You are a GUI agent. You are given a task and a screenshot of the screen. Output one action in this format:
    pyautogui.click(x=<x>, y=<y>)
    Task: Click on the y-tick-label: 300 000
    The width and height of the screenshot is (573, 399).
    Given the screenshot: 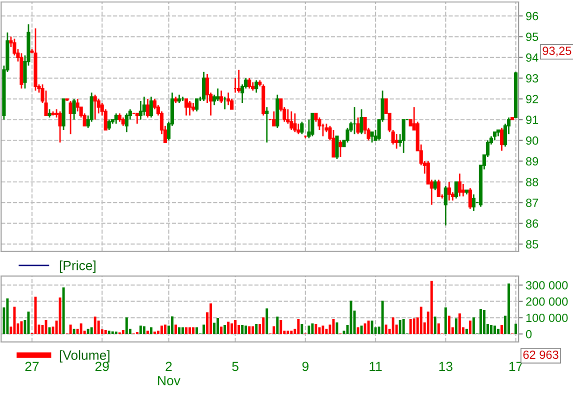 What is the action you would take?
    pyautogui.click(x=547, y=285)
    